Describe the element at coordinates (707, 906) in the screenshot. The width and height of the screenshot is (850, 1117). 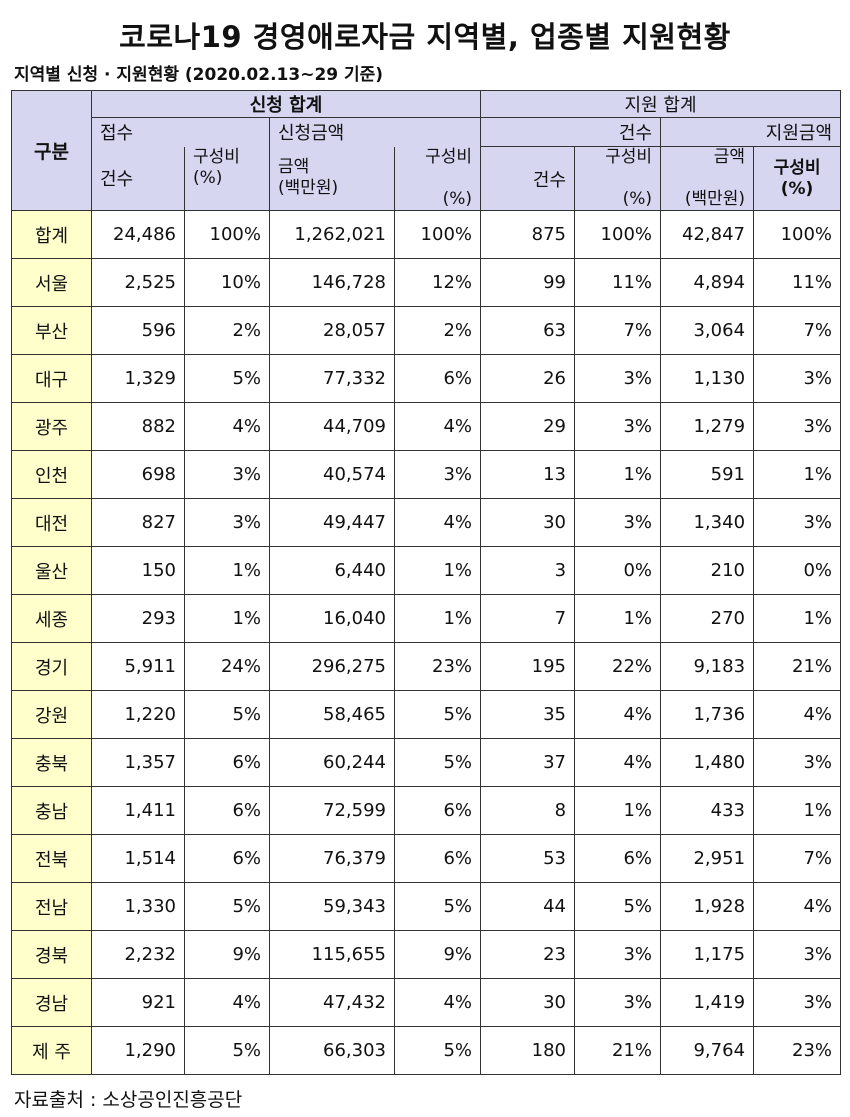
I see `support-amount-cell: 1,928` at that location.